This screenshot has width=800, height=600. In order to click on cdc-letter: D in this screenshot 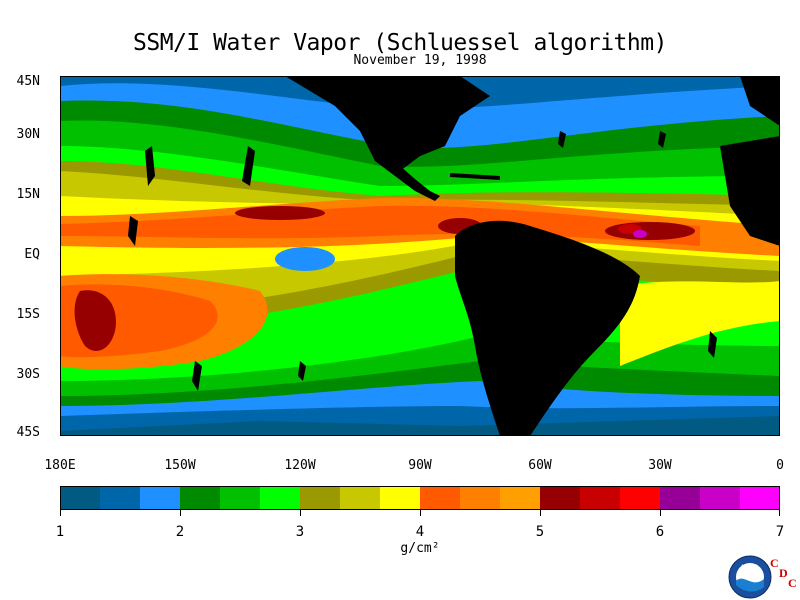, I will do `click(783, 573)`.